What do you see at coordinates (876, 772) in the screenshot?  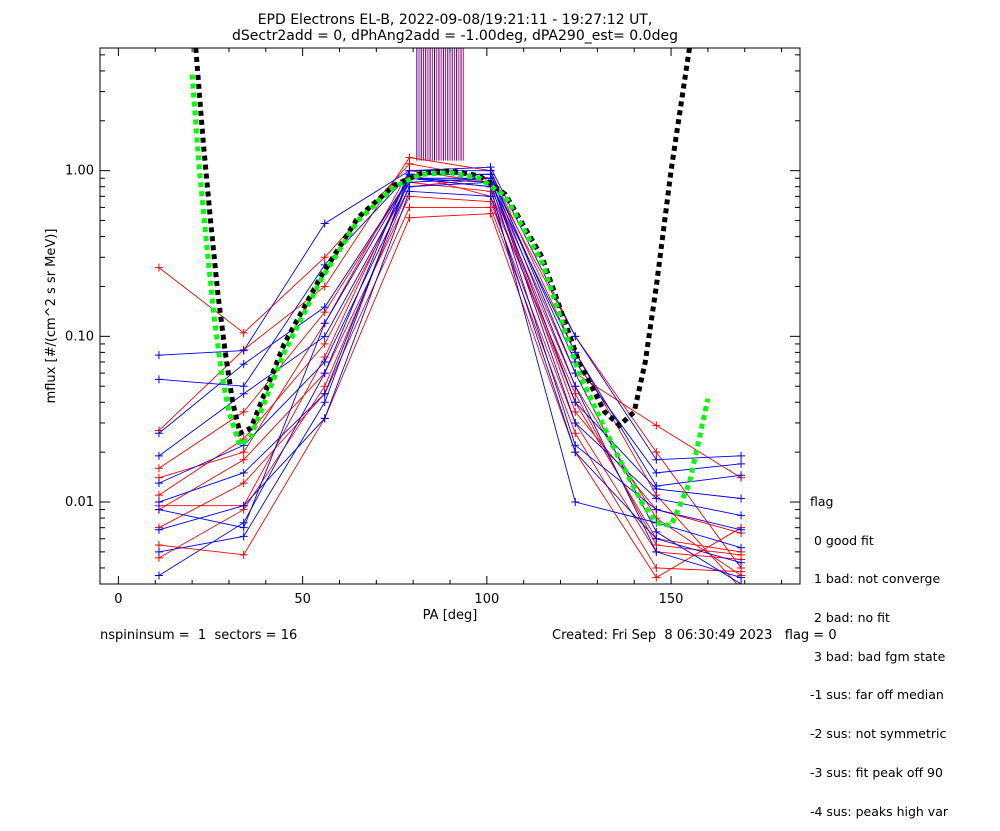 I see `legend-item: -3 sus: fit peak off 90` at bounding box center [876, 772].